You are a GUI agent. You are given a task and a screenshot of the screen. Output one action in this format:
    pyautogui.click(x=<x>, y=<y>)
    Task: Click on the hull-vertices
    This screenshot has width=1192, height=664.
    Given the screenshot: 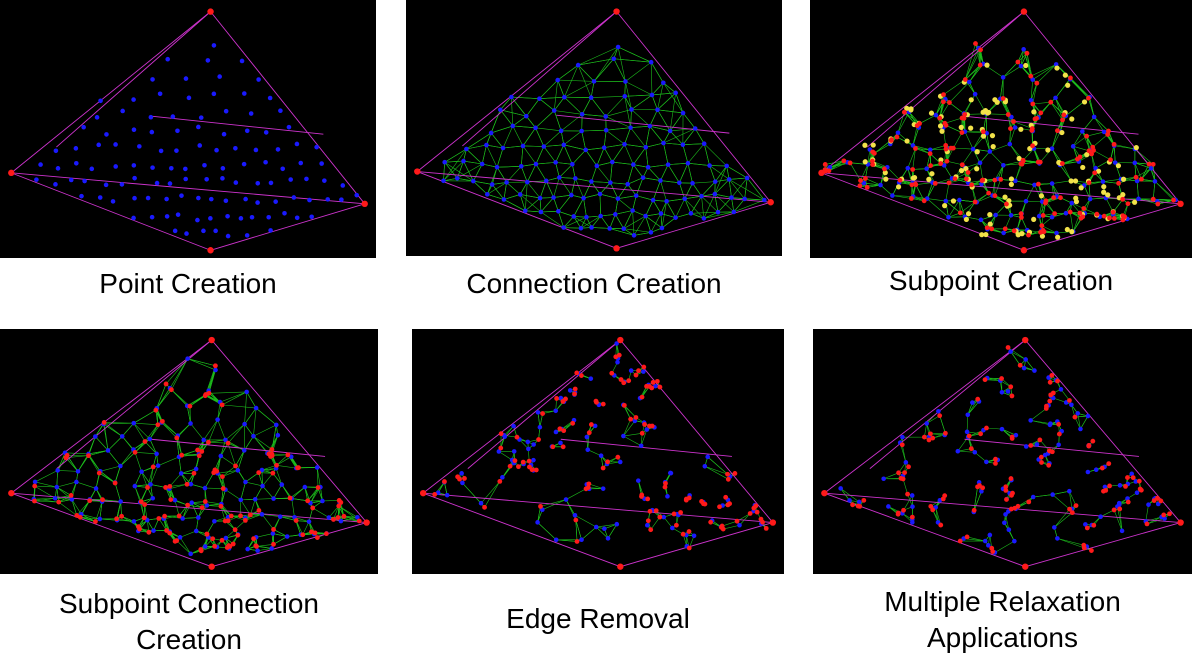 What is the action you would take?
    pyautogui.click(x=1001, y=131)
    